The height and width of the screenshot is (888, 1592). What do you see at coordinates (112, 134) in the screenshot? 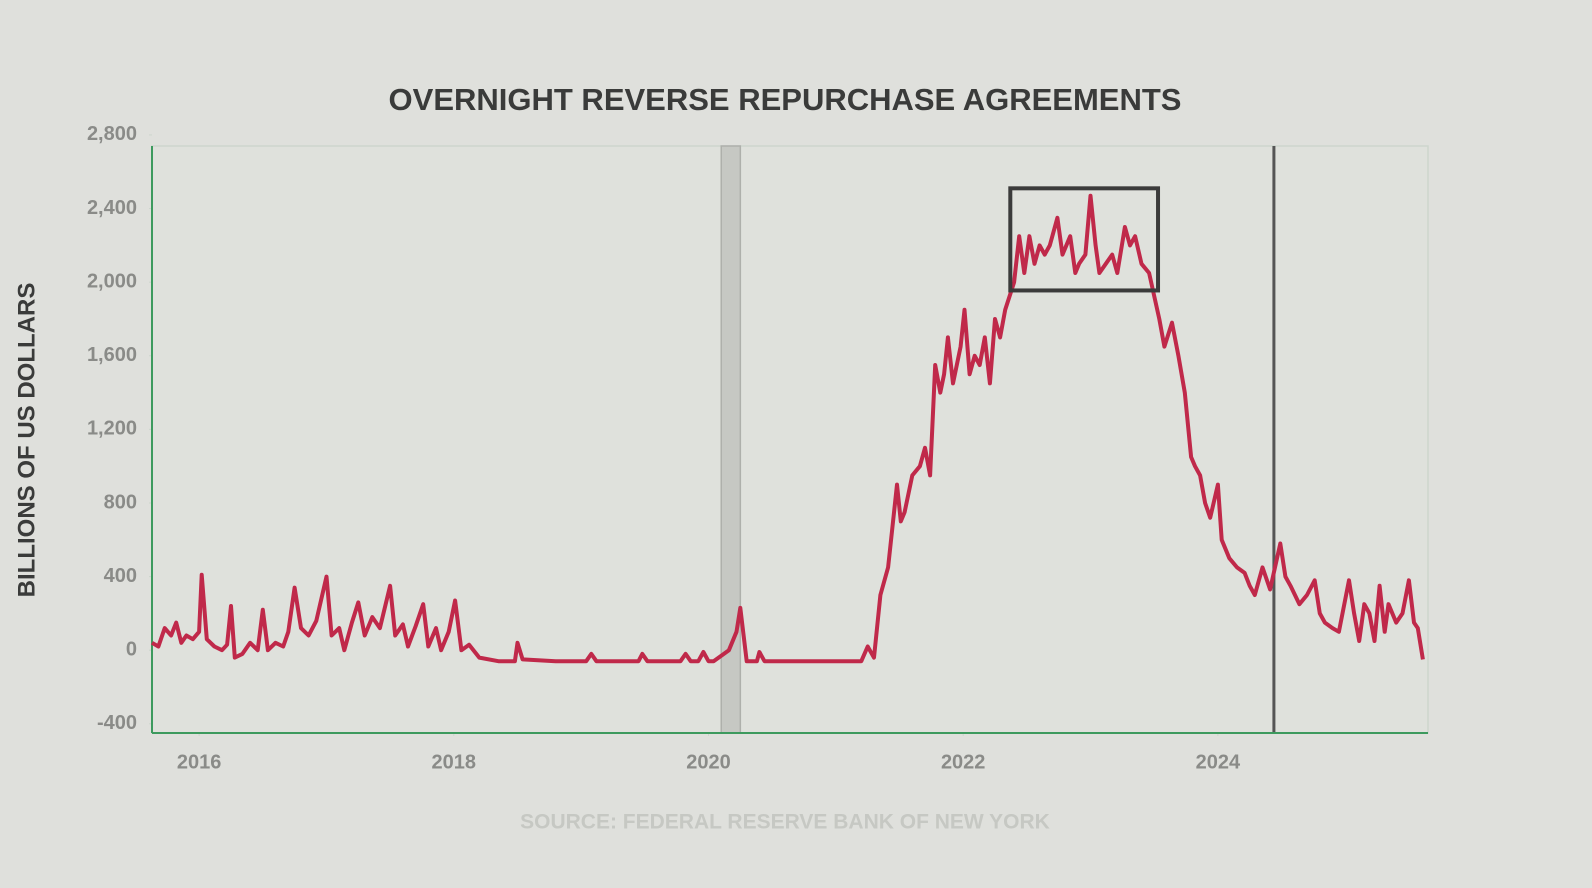
I see `y-tick-label: 2,800` at bounding box center [112, 134].